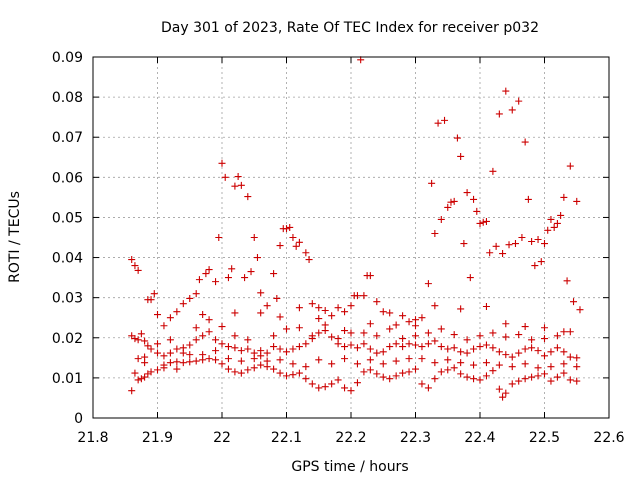  Describe the element at coordinates (67, 259) in the screenshot. I see `y-tick-label: 0.04` at that location.